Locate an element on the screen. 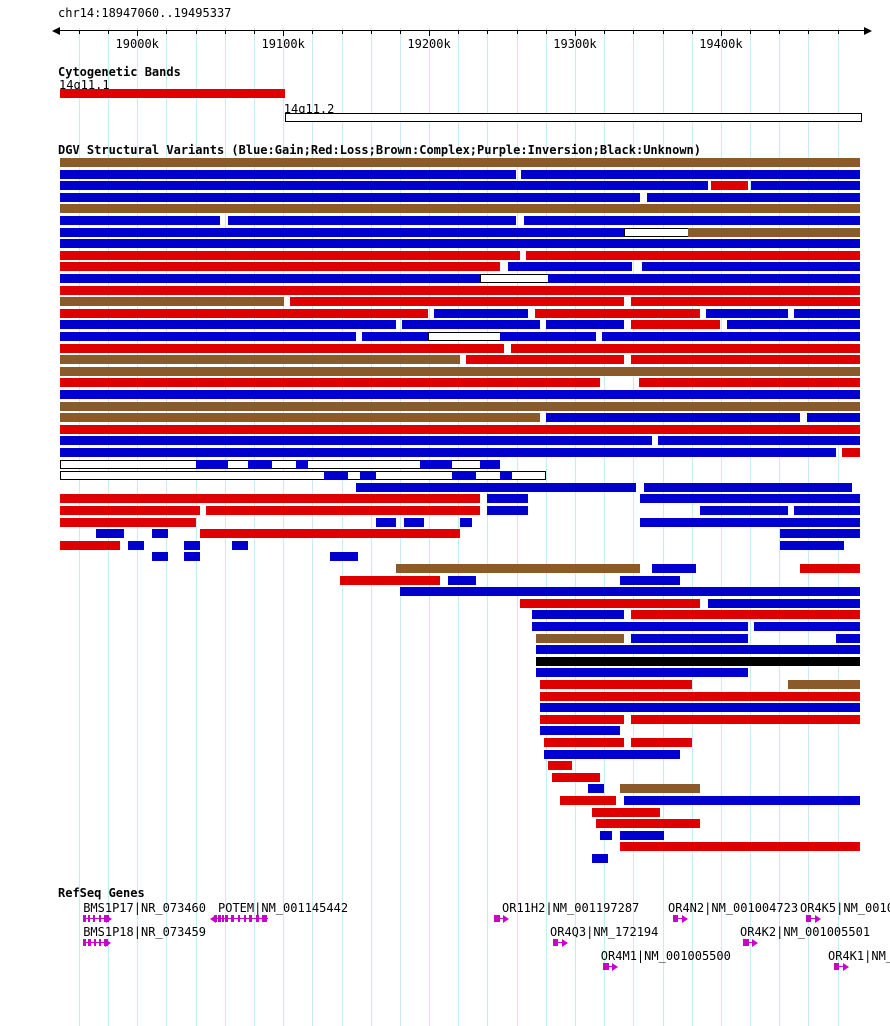 Image resolution: width=890 pixels, height=1026 pixels. ruler-line is located at coordinates (460, 30).